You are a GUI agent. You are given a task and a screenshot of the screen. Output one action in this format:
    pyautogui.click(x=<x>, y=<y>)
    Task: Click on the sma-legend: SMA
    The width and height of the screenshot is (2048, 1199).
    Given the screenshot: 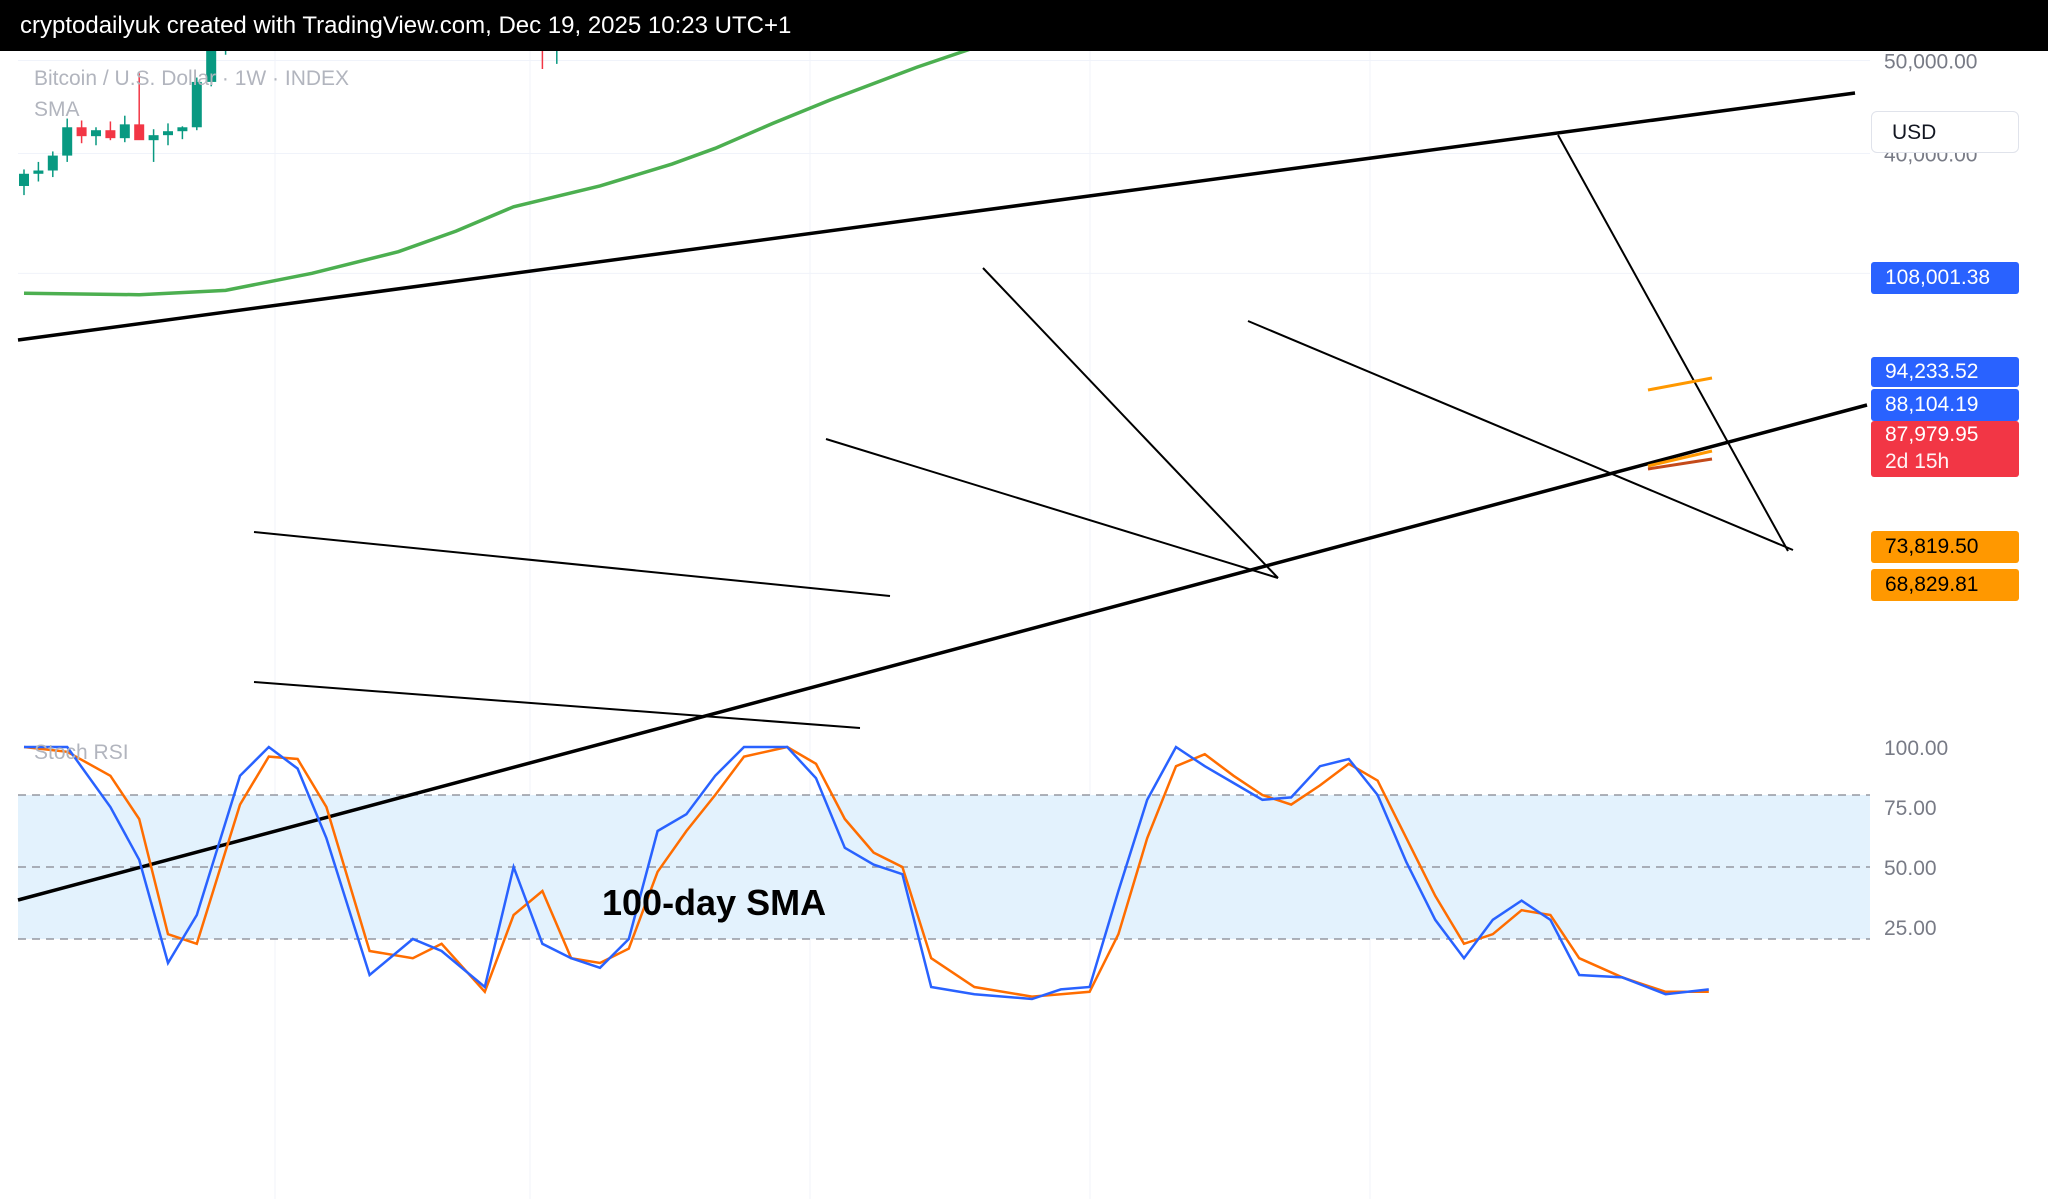 What is the action you would take?
    pyautogui.click(x=57, y=109)
    